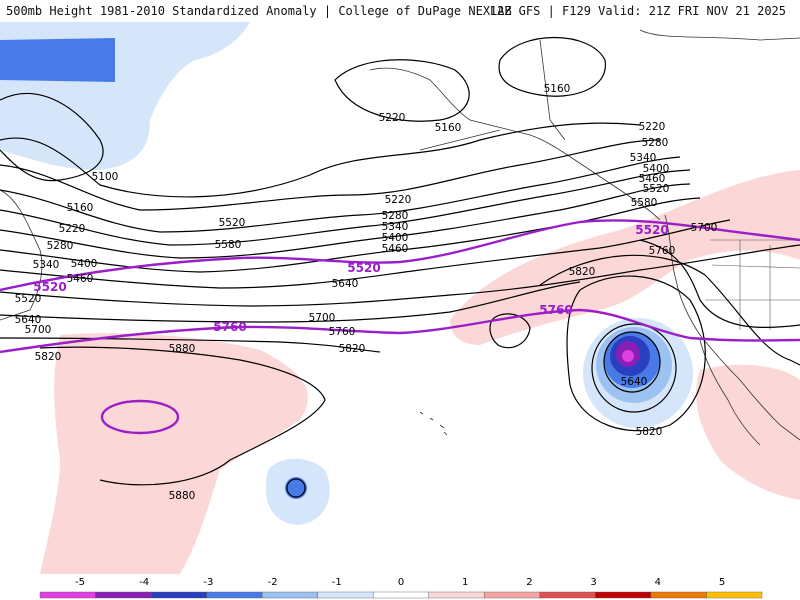  I want to click on canada-coast, so click(669, 85).